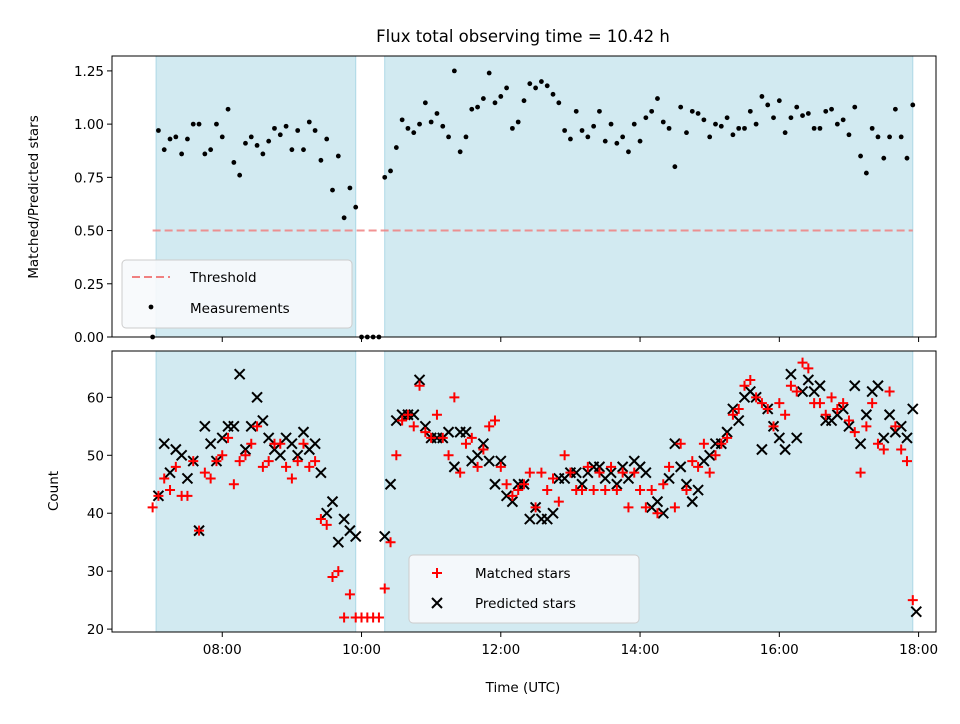  Describe the element at coordinates (223, 278) in the screenshot. I see `legend-threshold-label: Threshold` at that location.